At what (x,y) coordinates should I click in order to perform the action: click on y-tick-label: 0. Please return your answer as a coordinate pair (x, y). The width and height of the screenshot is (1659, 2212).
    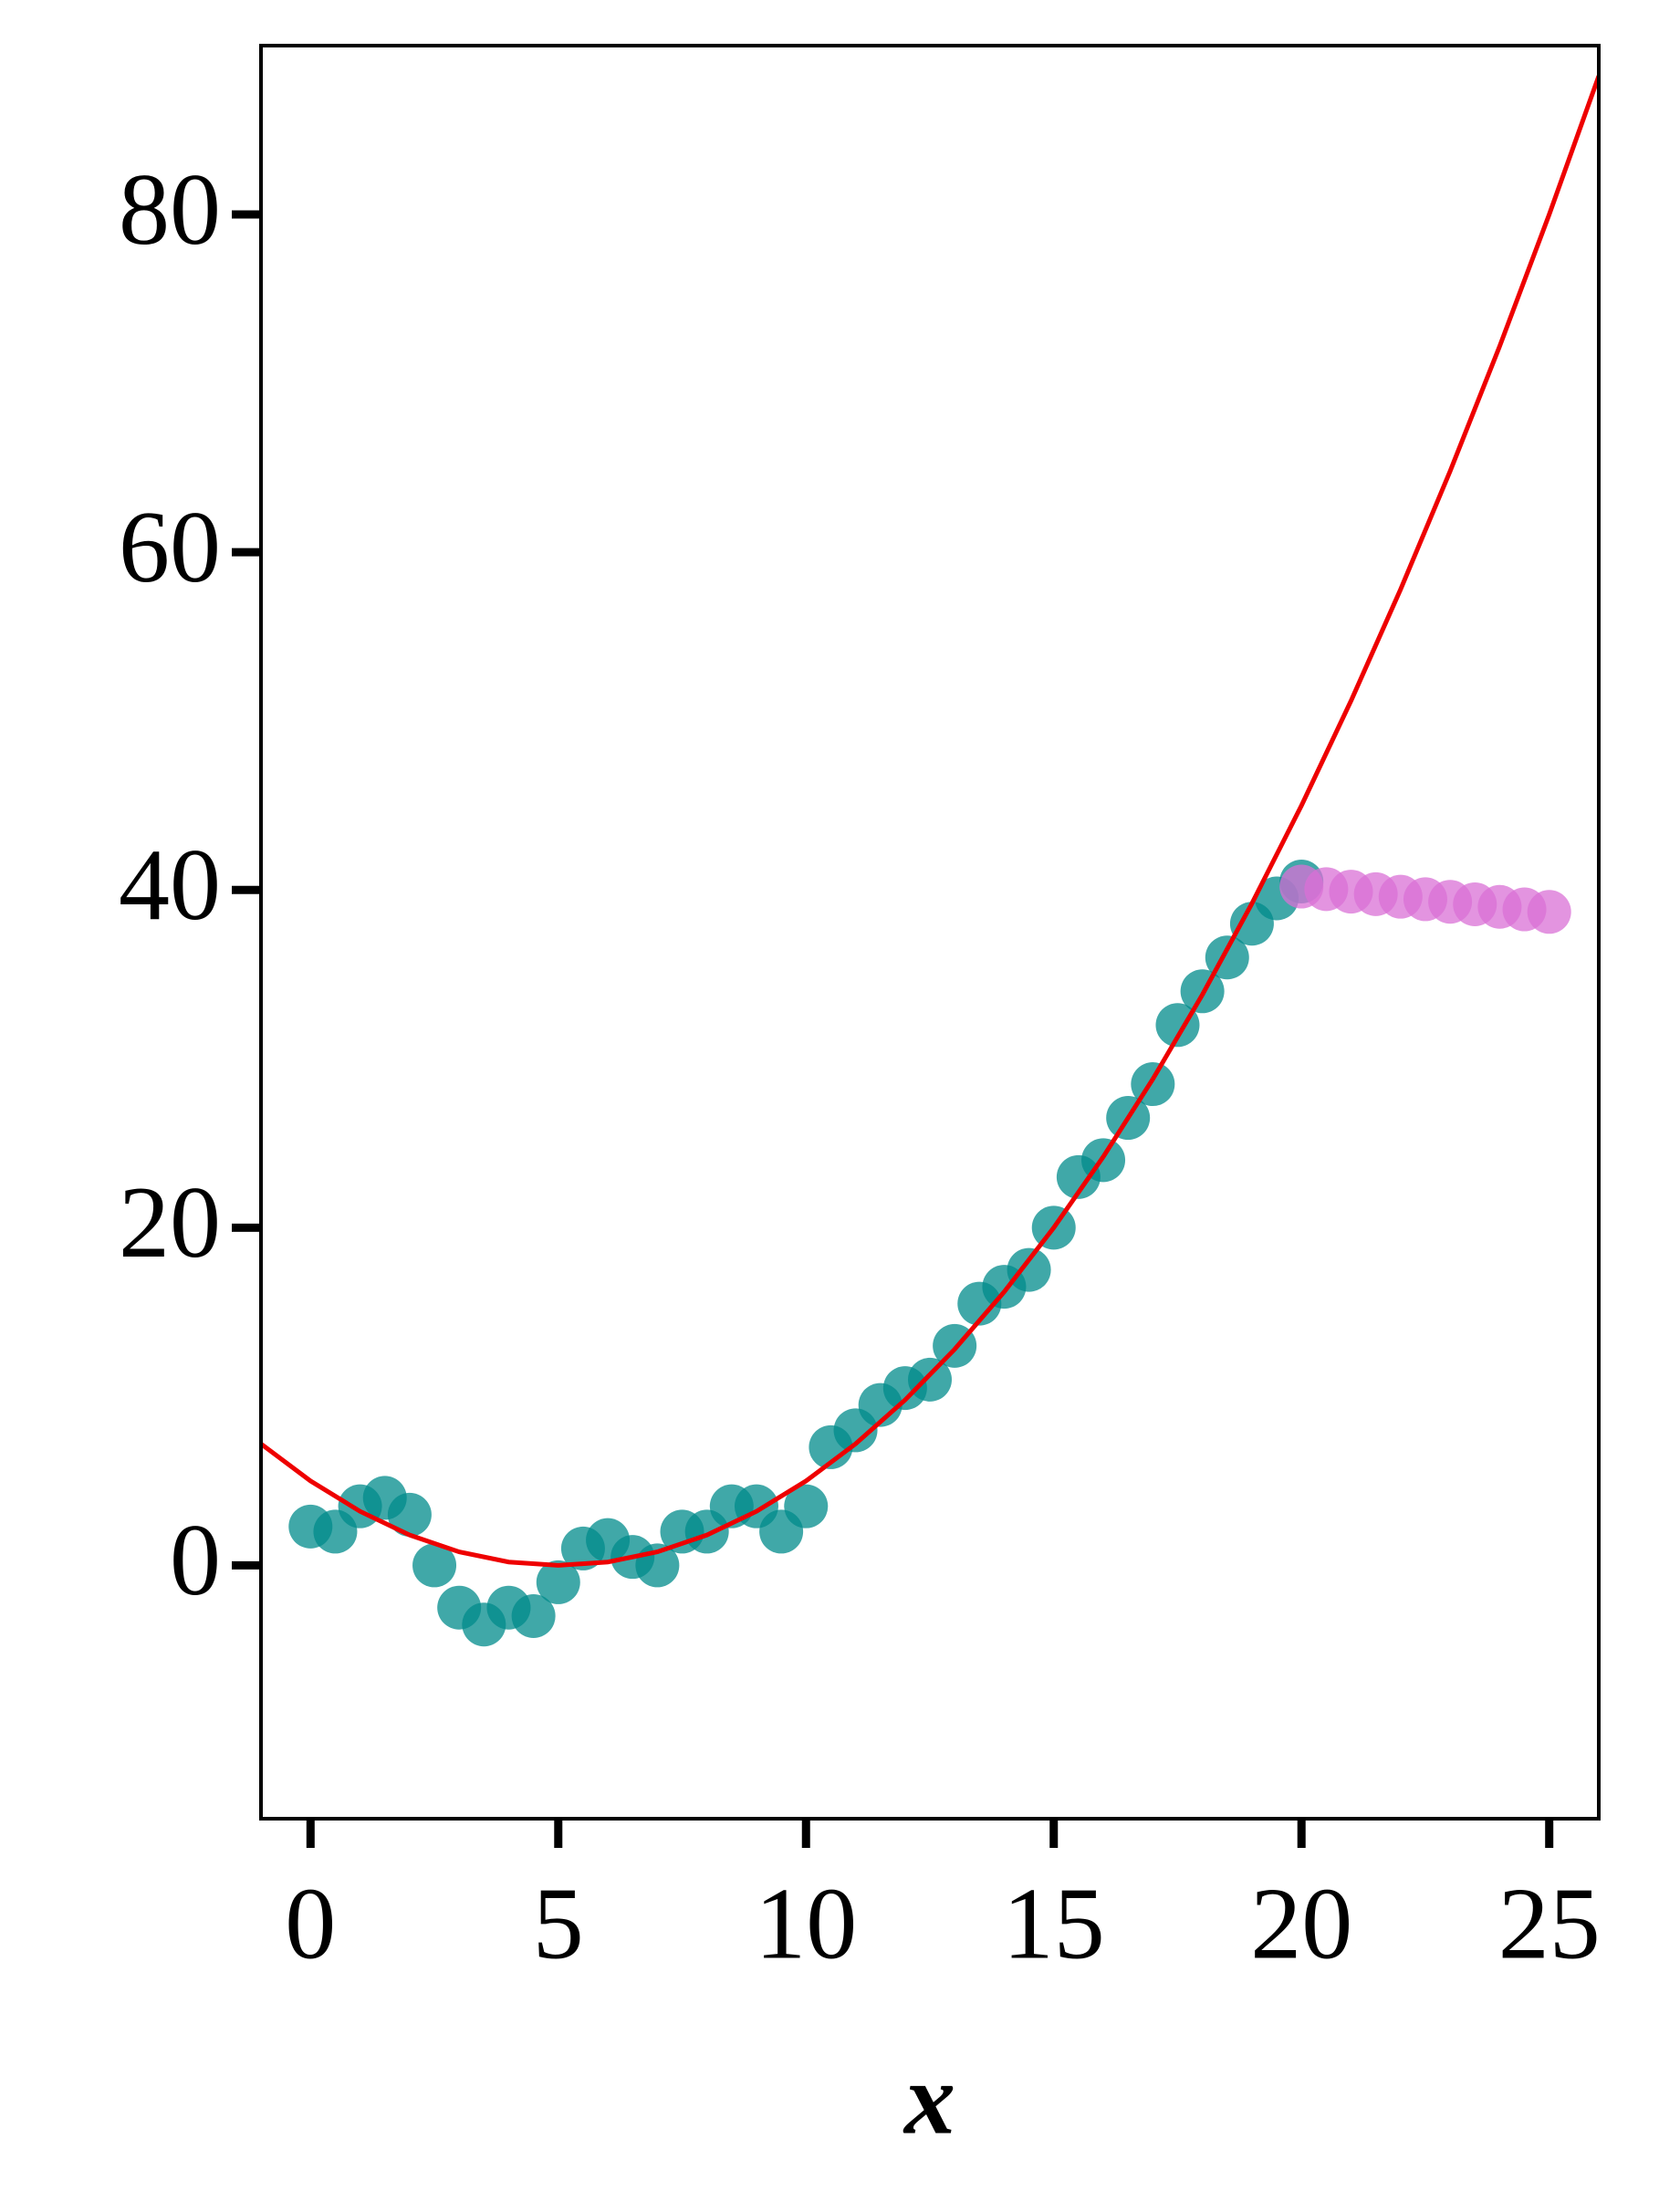
    Looking at the image, I should click on (195, 1560).